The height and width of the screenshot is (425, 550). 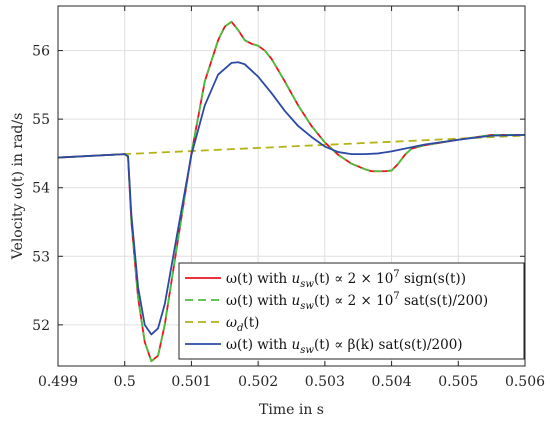 I want to click on y-tick-label: 56, so click(x=41, y=52).